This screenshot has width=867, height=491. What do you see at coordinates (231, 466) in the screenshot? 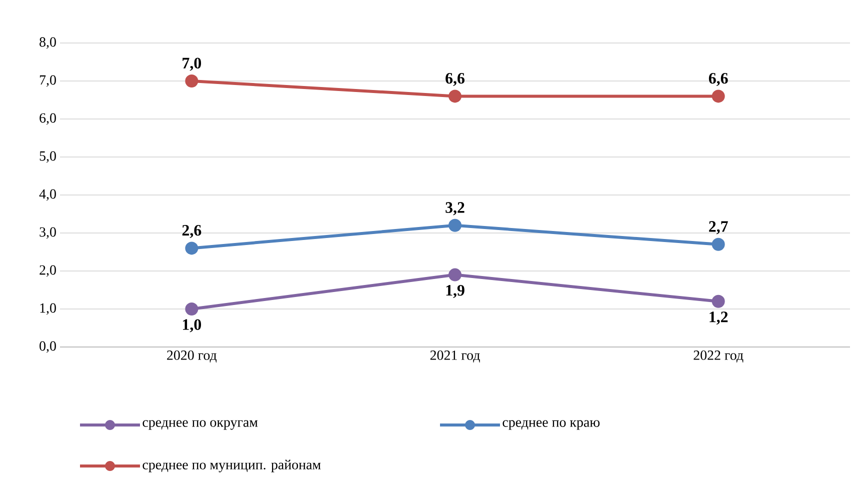
I see `legend-label: среднее по муницип. районам` at bounding box center [231, 466].